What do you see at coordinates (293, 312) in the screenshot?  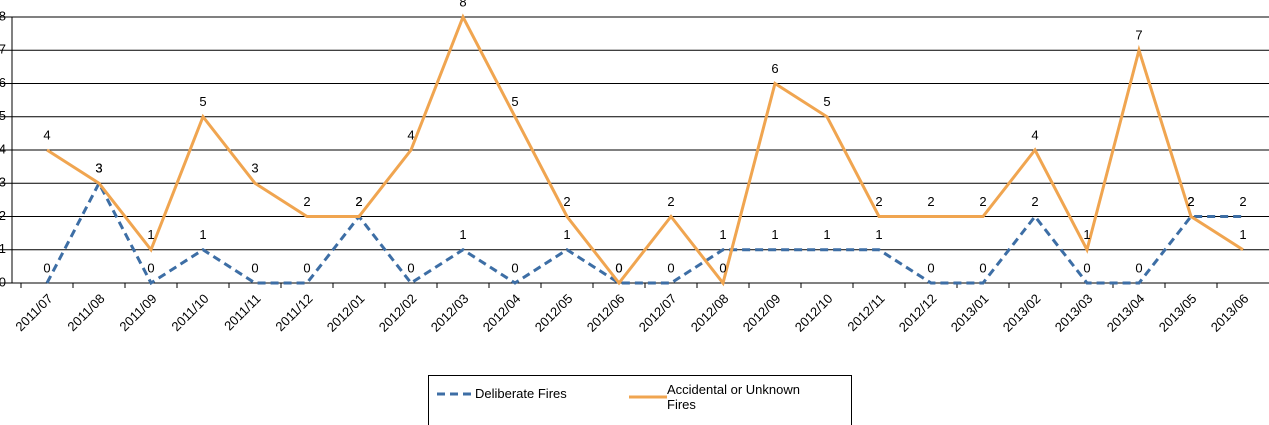 I see `x-tick-label: 2011/12` at bounding box center [293, 312].